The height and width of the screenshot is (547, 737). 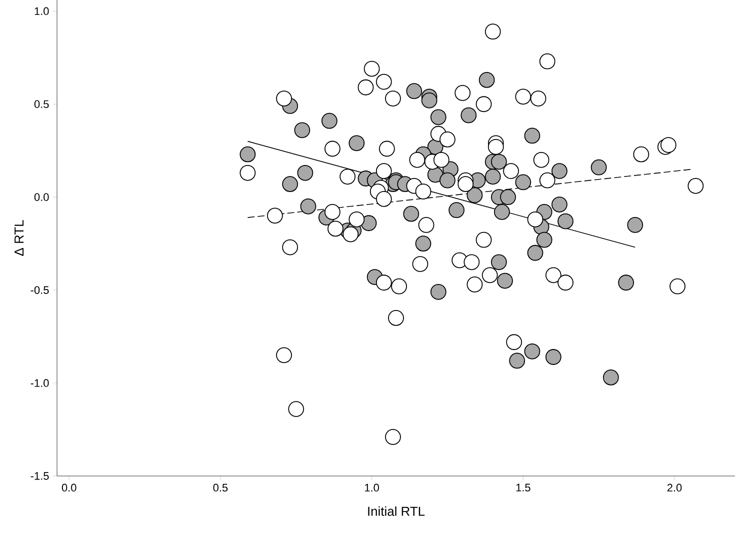 I want to click on y-tick-label: 0.0, so click(x=41, y=197).